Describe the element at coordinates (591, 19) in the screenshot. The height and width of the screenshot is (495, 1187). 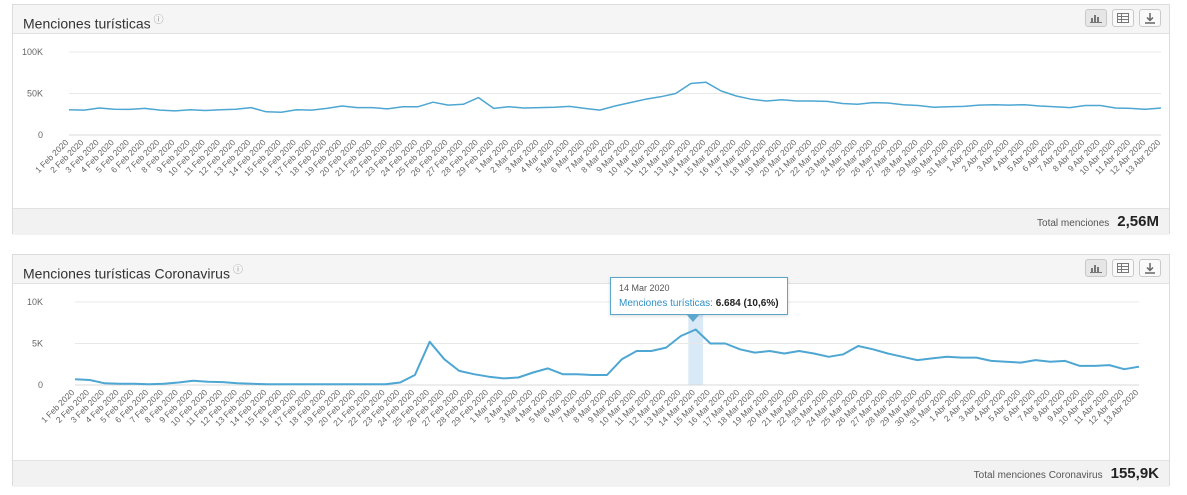
I see `panel-header: Menciones turísticas ⓘ` at that location.